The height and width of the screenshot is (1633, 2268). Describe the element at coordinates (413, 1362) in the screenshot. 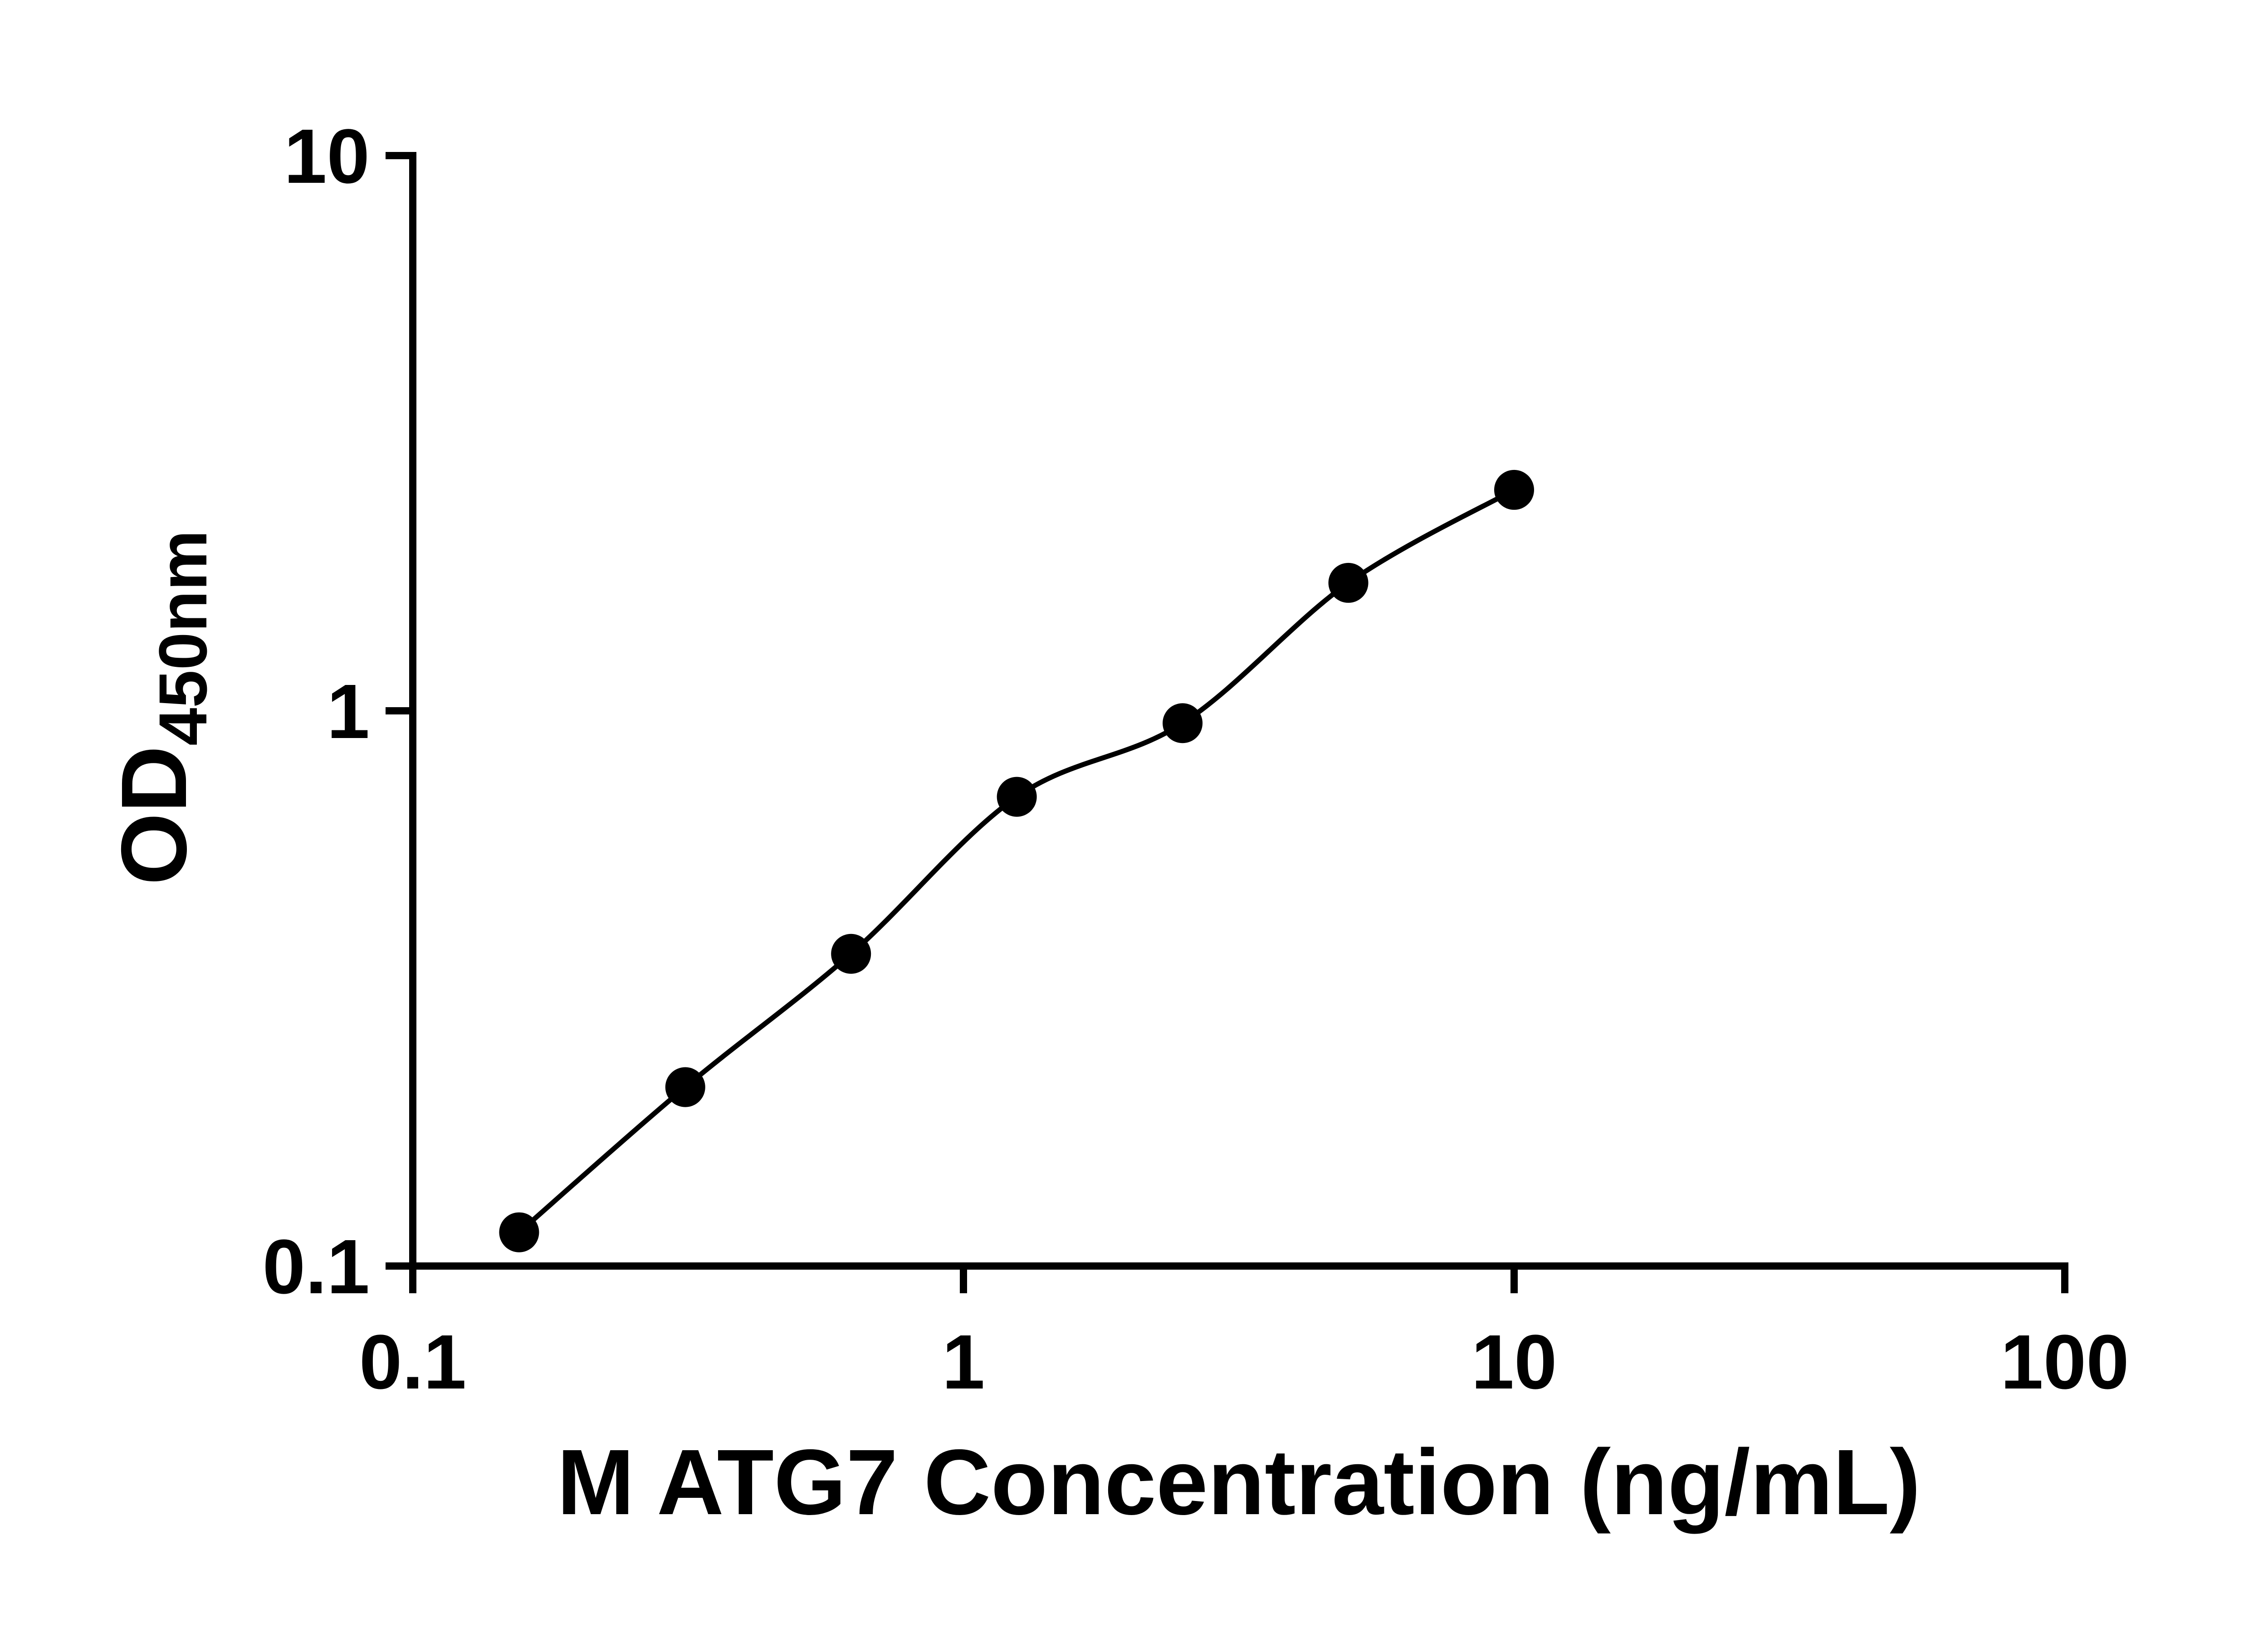

I see `x-tick-label: 0.1` at that location.